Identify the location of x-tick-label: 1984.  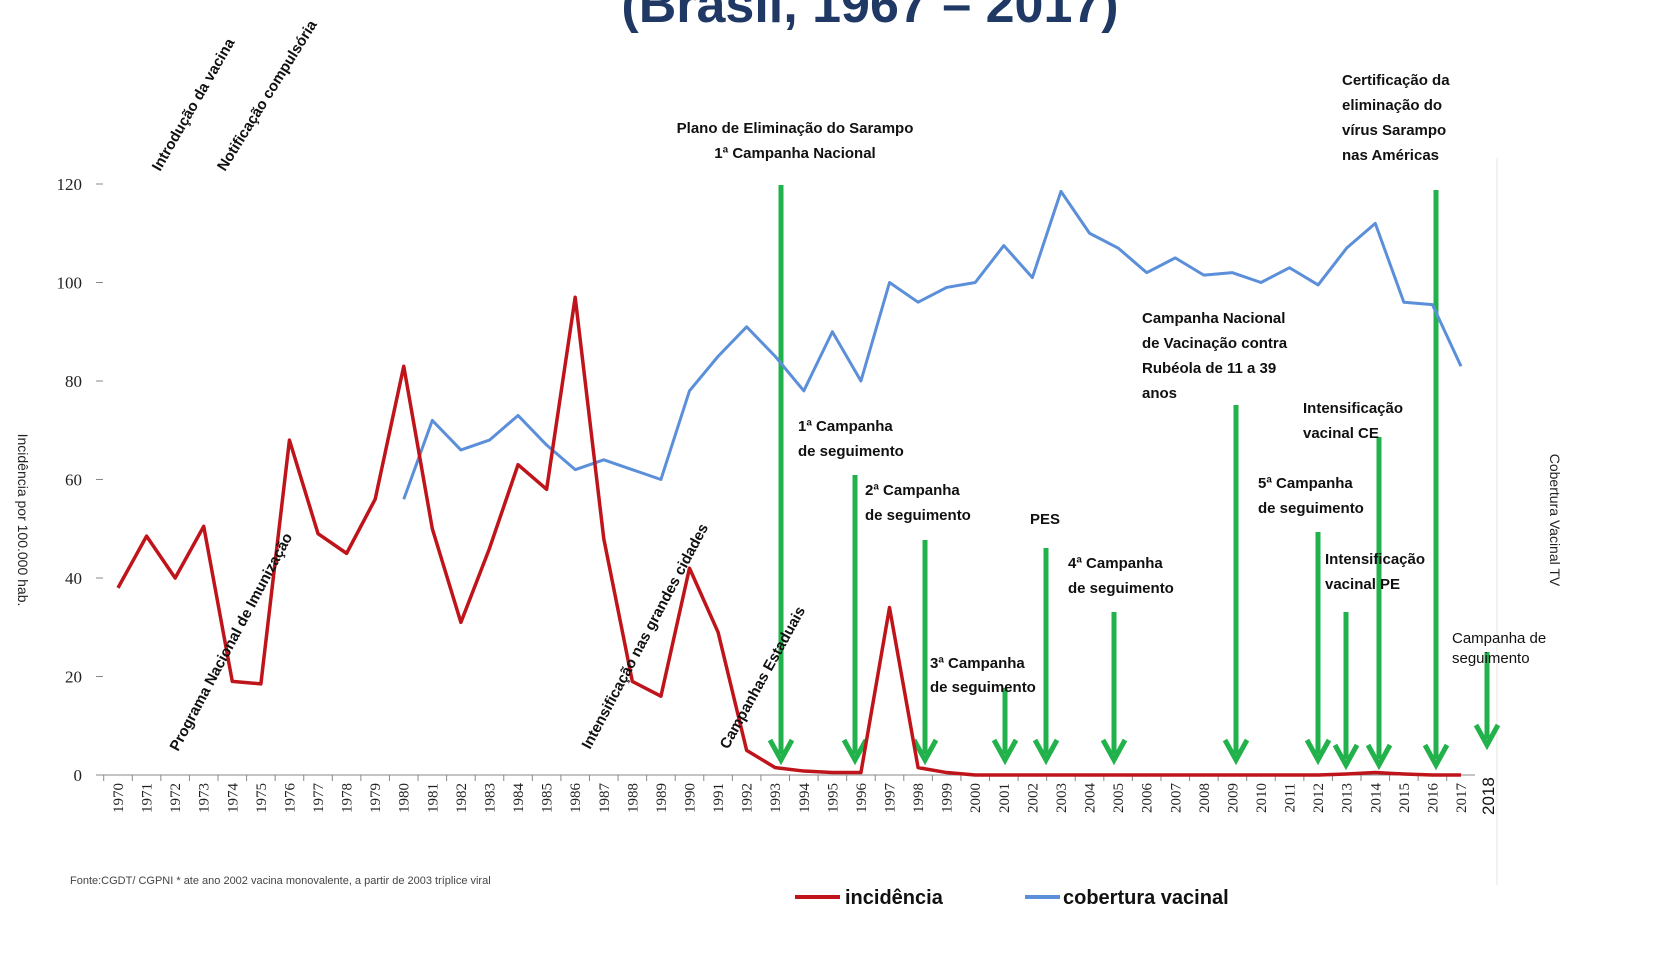
(519, 798).